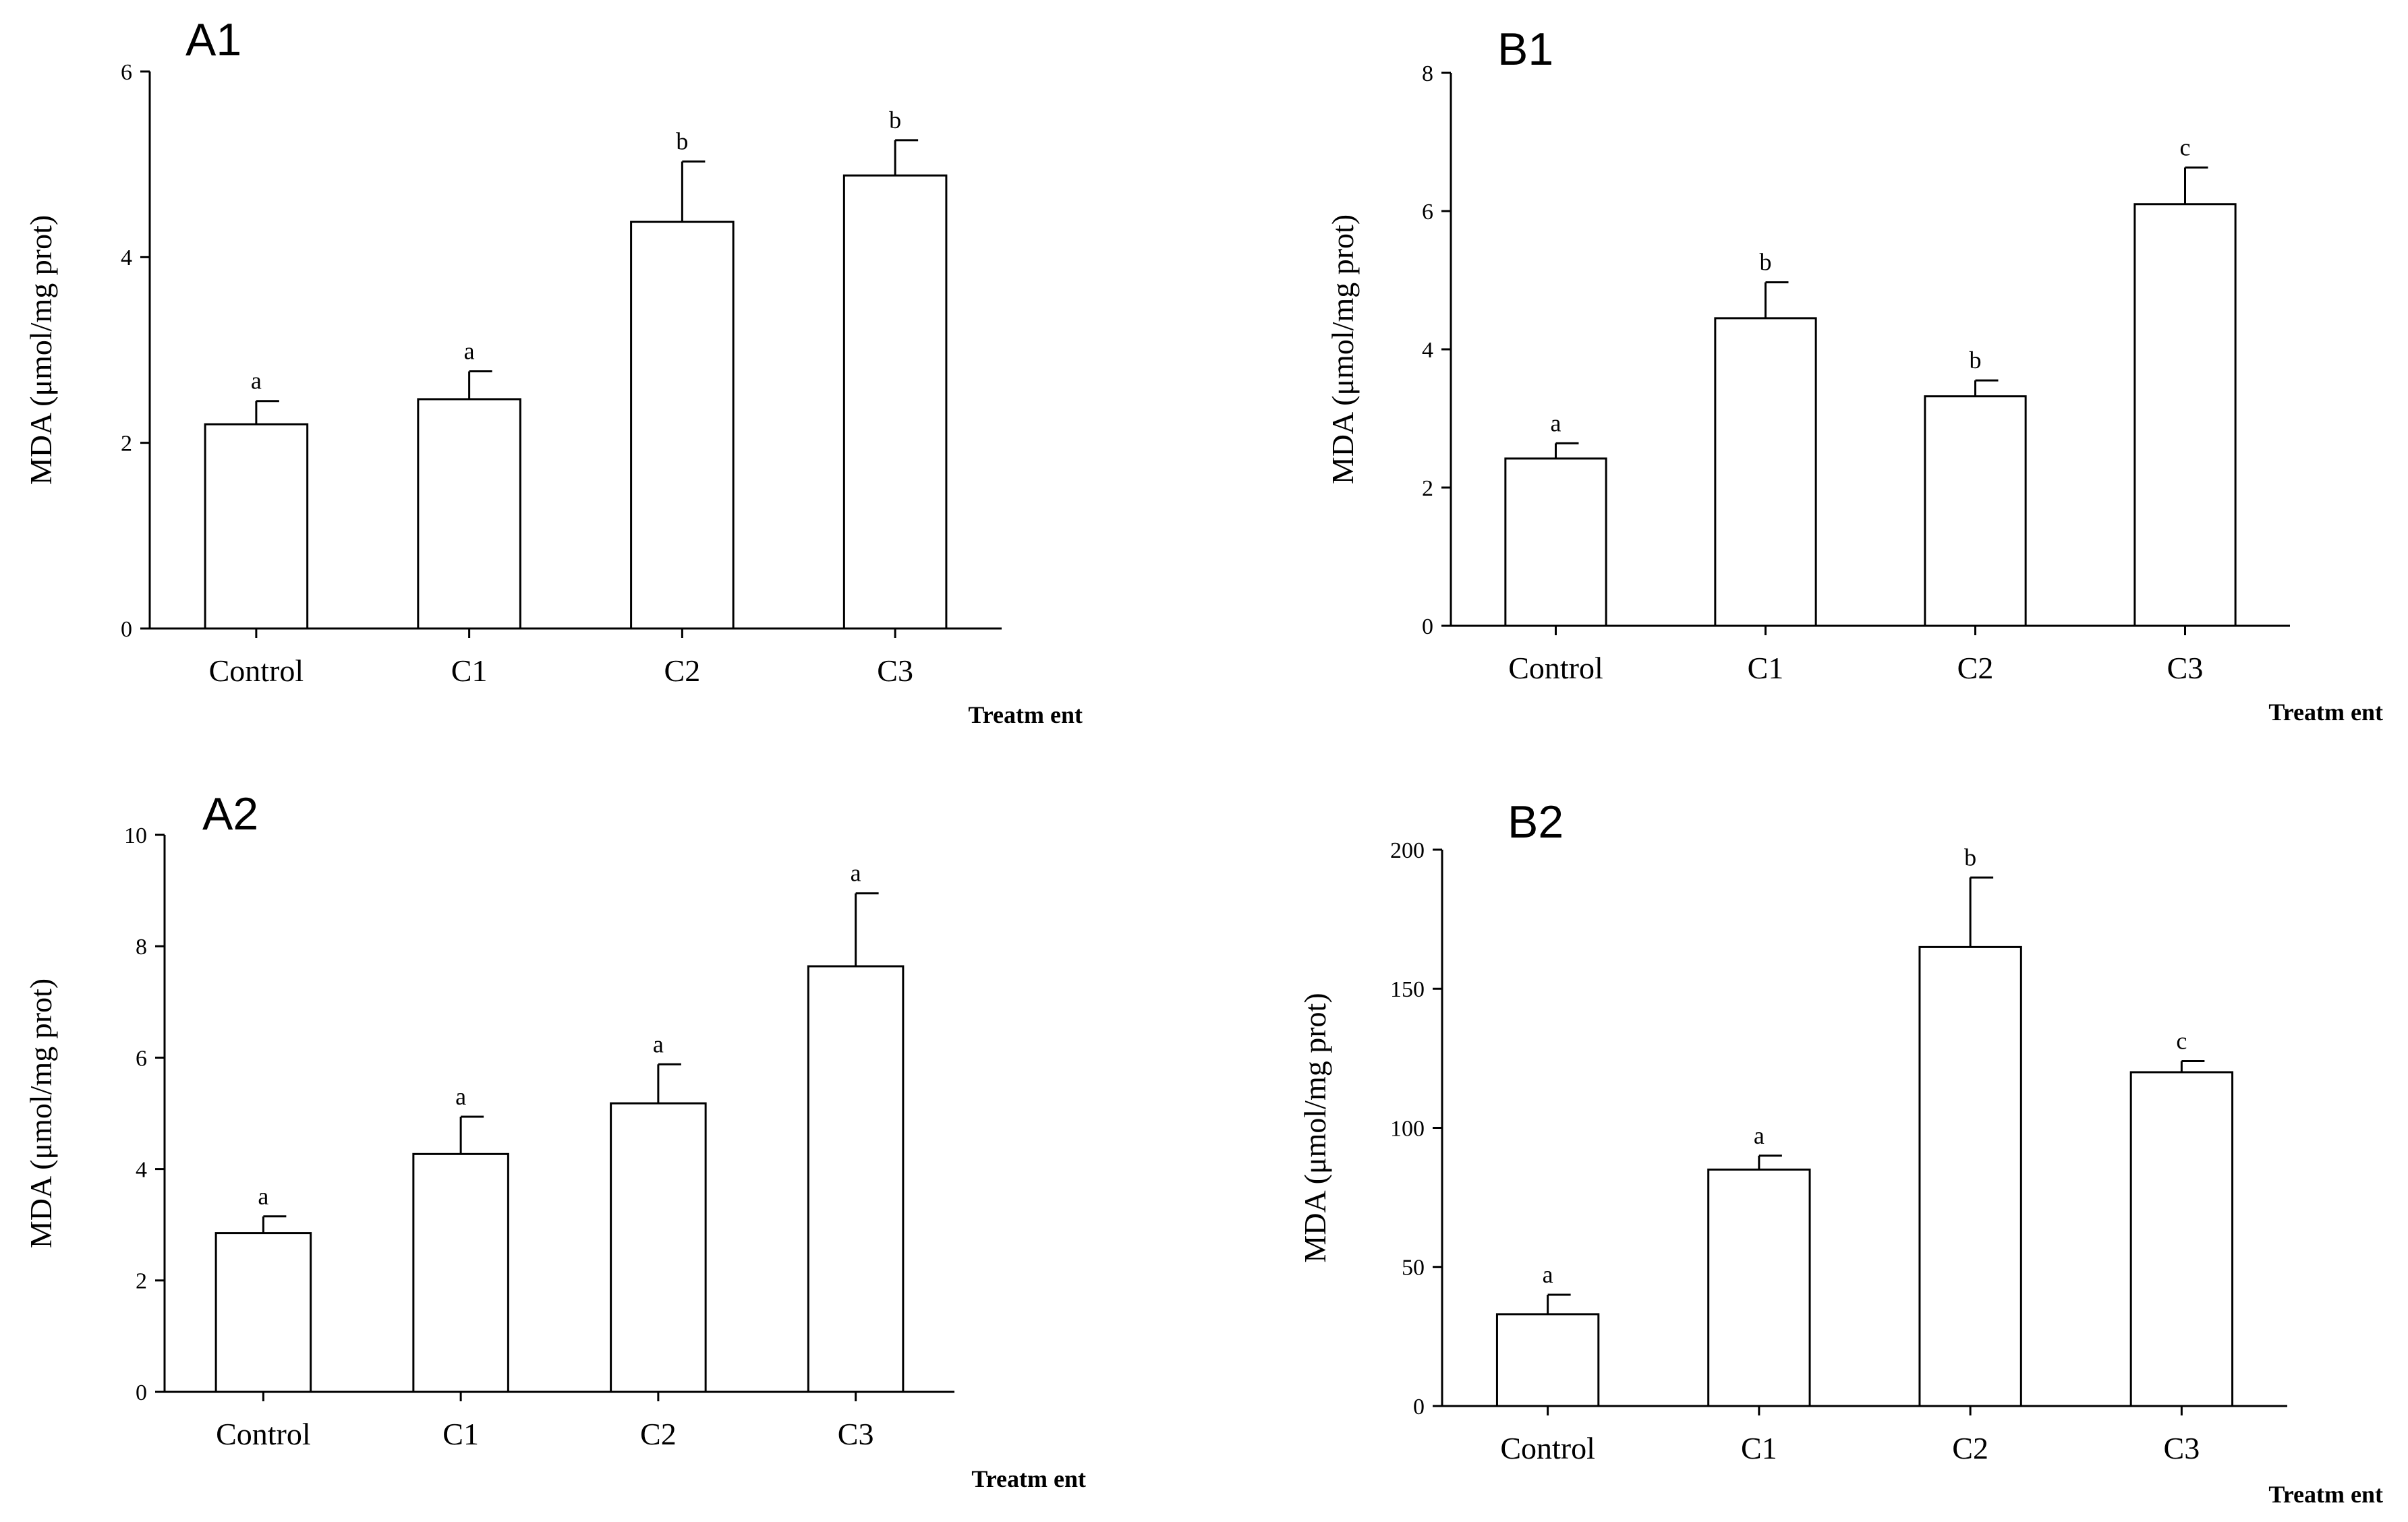 This screenshot has height=1522, width=2408. Describe the element at coordinates (126, 629) in the screenshot. I see `a1-y-tick-label: 0` at that location.